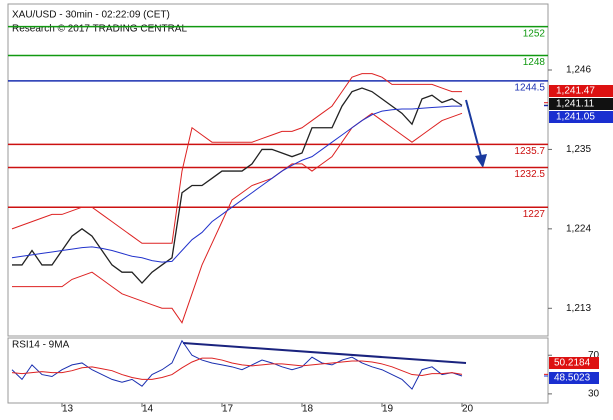 This screenshot has width=613, height=420. Describe the element at coordinates (578, 228) in the screenshot. I see `y-tick-label: 1,224` at that location.